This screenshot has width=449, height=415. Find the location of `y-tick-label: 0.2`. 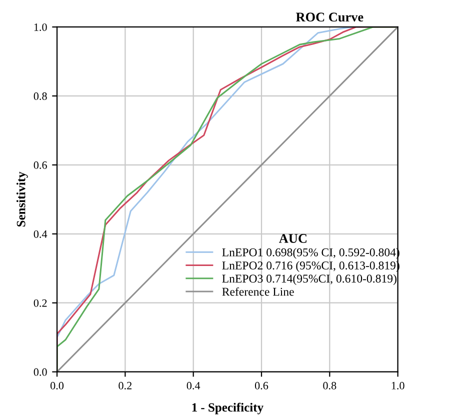

y-tick-label: 0.2 is located at coordinates (40, 303).